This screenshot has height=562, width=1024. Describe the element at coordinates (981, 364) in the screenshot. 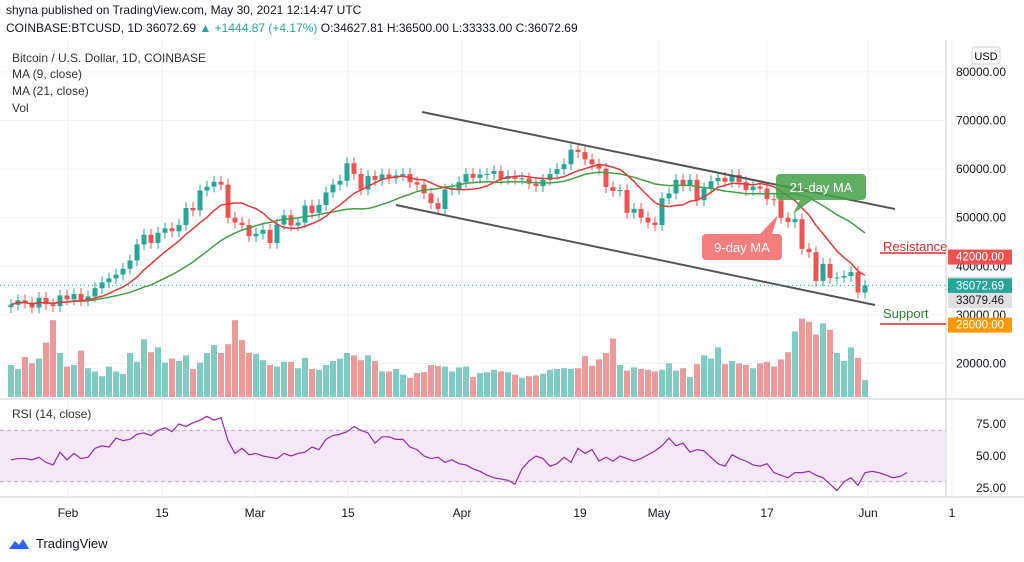

I see `price-tick-label: 20000.00` at that location.